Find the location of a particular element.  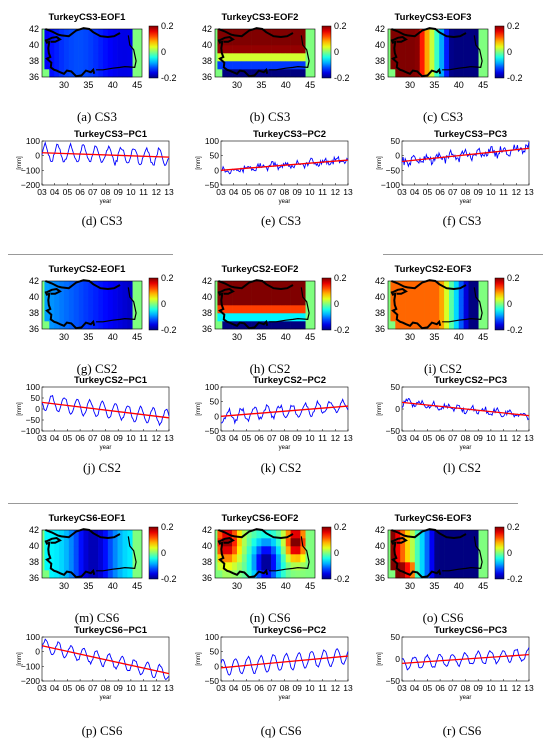

x-tick-label: 05 is located at coordinates (247, 688).